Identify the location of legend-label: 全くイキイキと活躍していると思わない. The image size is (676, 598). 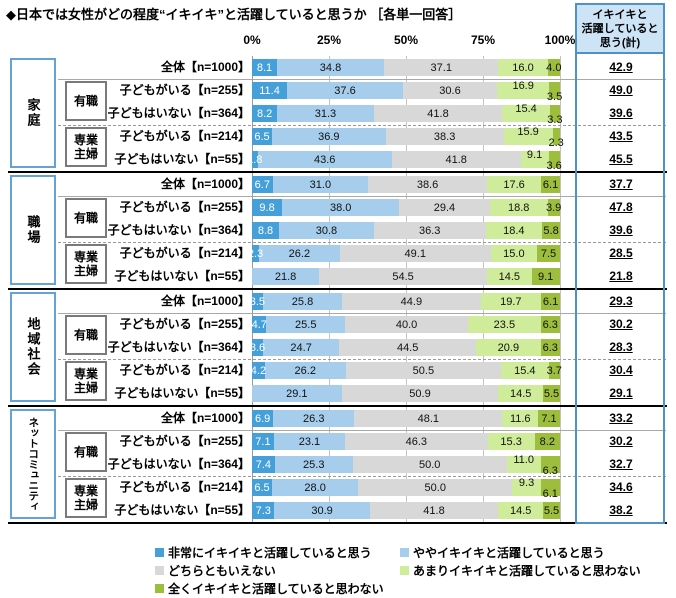
(276, 588).